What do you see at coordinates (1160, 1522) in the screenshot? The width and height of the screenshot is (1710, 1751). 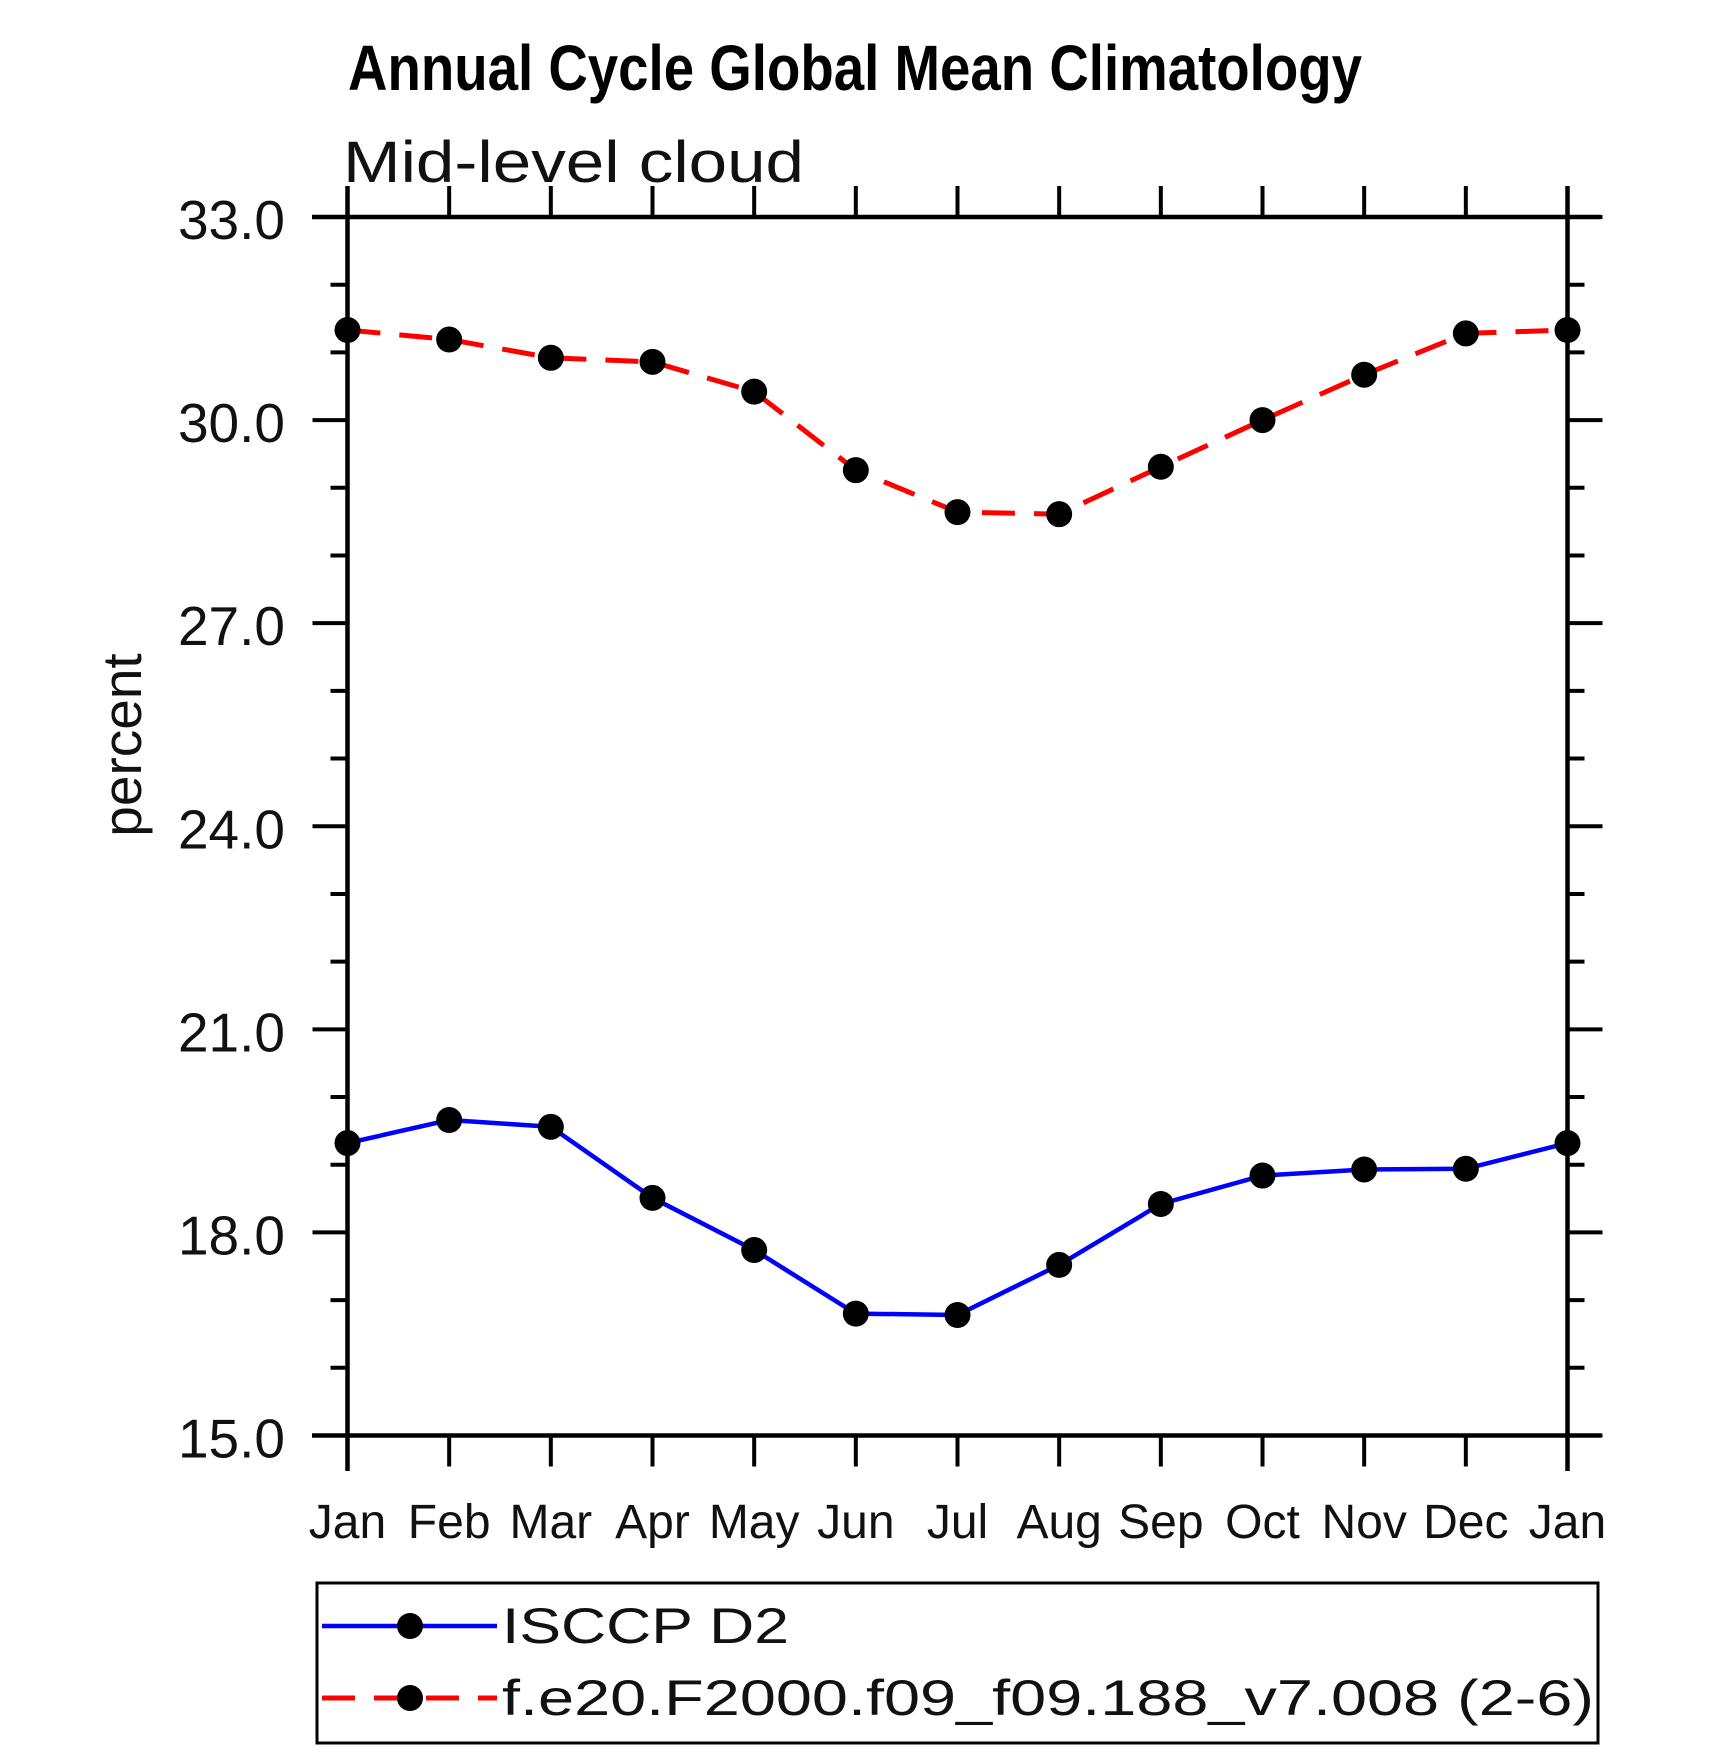 I see `month-label: Sep` at bounding box center [1160, 1522].